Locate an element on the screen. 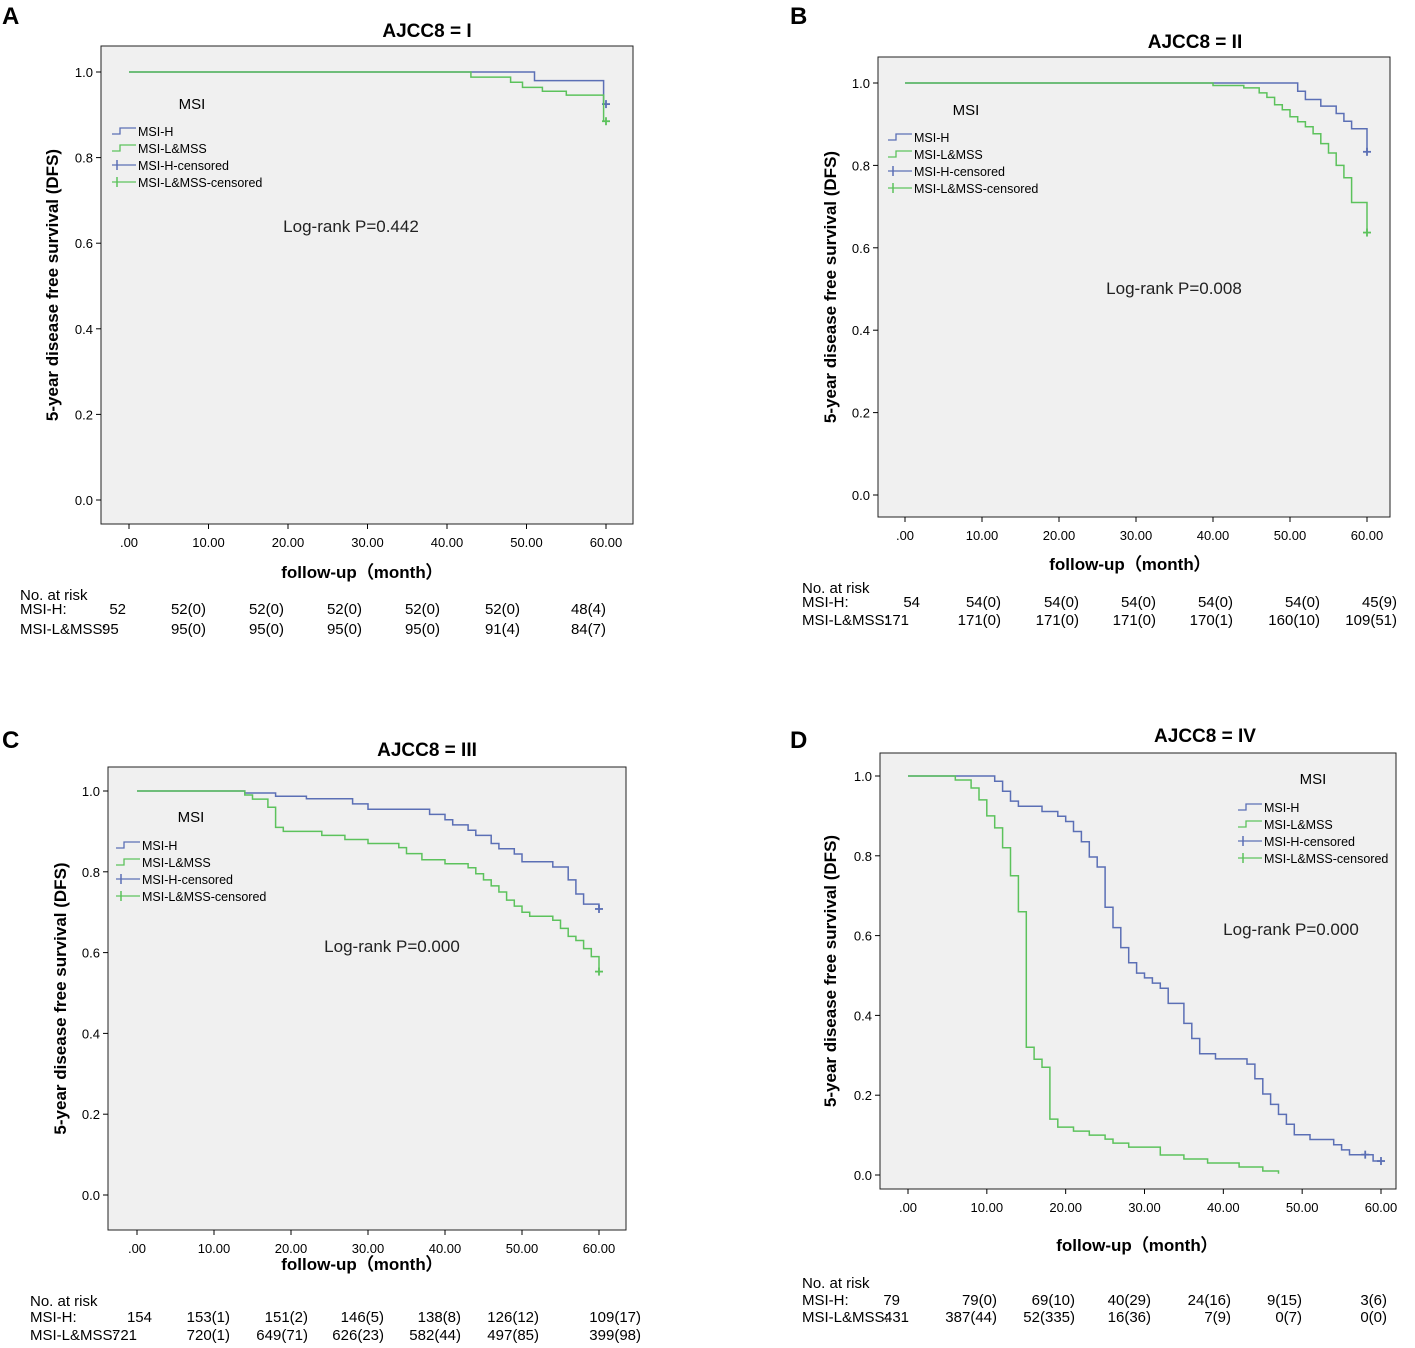  risk-row-value: 387(44) is located at coordinates (971, 1317).